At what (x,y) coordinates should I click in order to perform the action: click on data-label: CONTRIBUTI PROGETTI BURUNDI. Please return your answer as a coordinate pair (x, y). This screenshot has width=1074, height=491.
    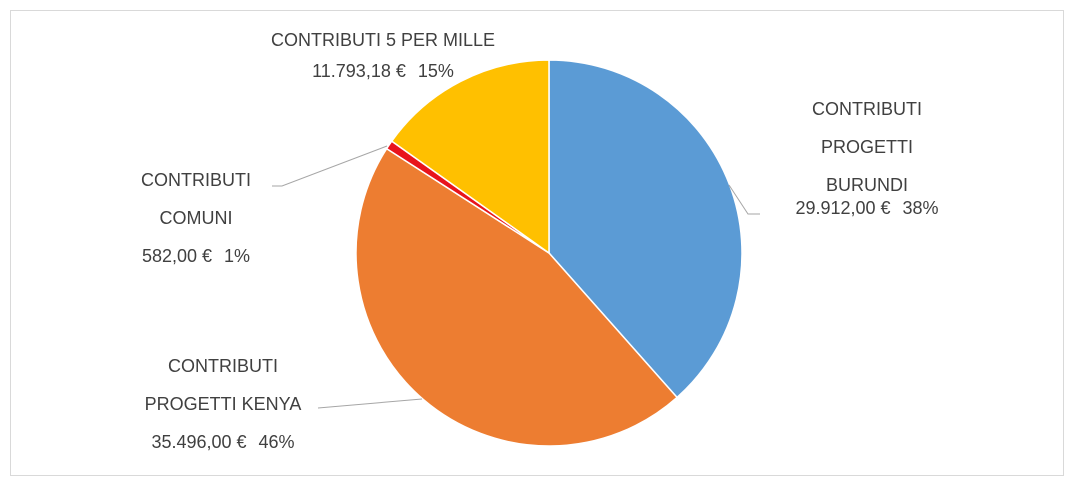
    Looking at the image, I should click on (867, 147).